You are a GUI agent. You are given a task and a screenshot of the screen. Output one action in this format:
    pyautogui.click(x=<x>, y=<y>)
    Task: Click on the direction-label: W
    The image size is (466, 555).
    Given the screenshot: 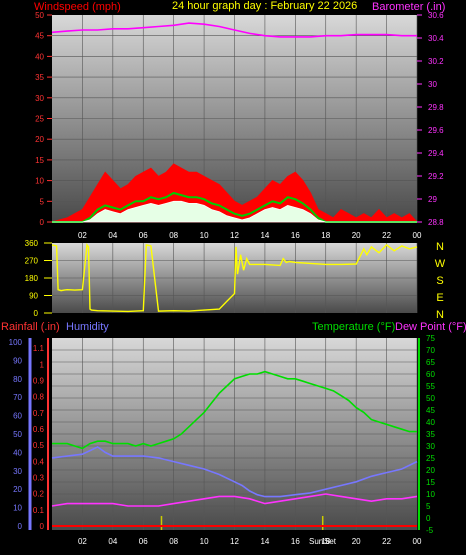 What is the action you would take?
    pyautogui.click(x=440, y=264)
    